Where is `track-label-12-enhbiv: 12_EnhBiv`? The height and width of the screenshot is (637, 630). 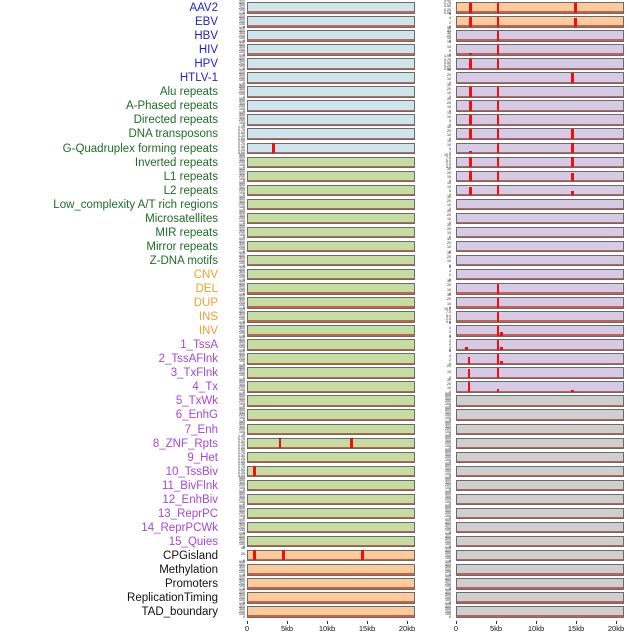 track-label-12-enhbiv: 12_EnhBiv is located at coordinates (190, 499).